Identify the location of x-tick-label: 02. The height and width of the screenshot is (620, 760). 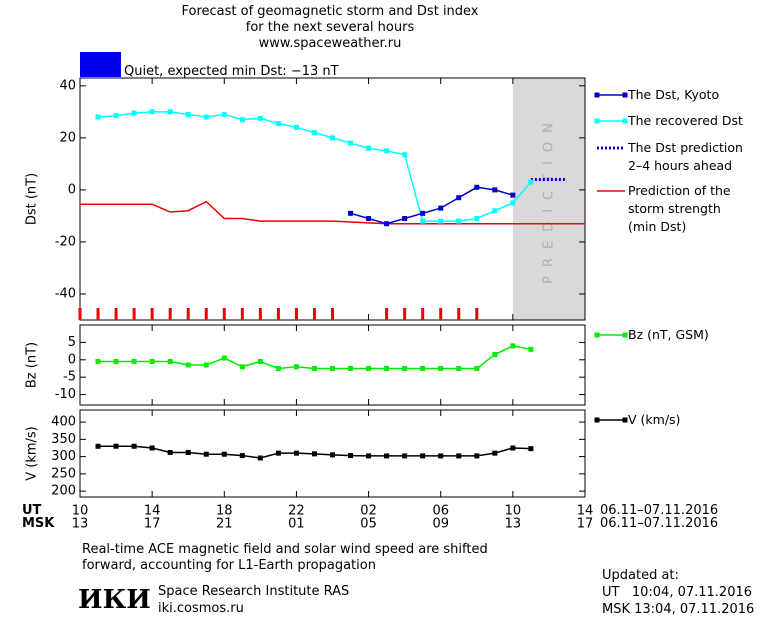
(368, 511).